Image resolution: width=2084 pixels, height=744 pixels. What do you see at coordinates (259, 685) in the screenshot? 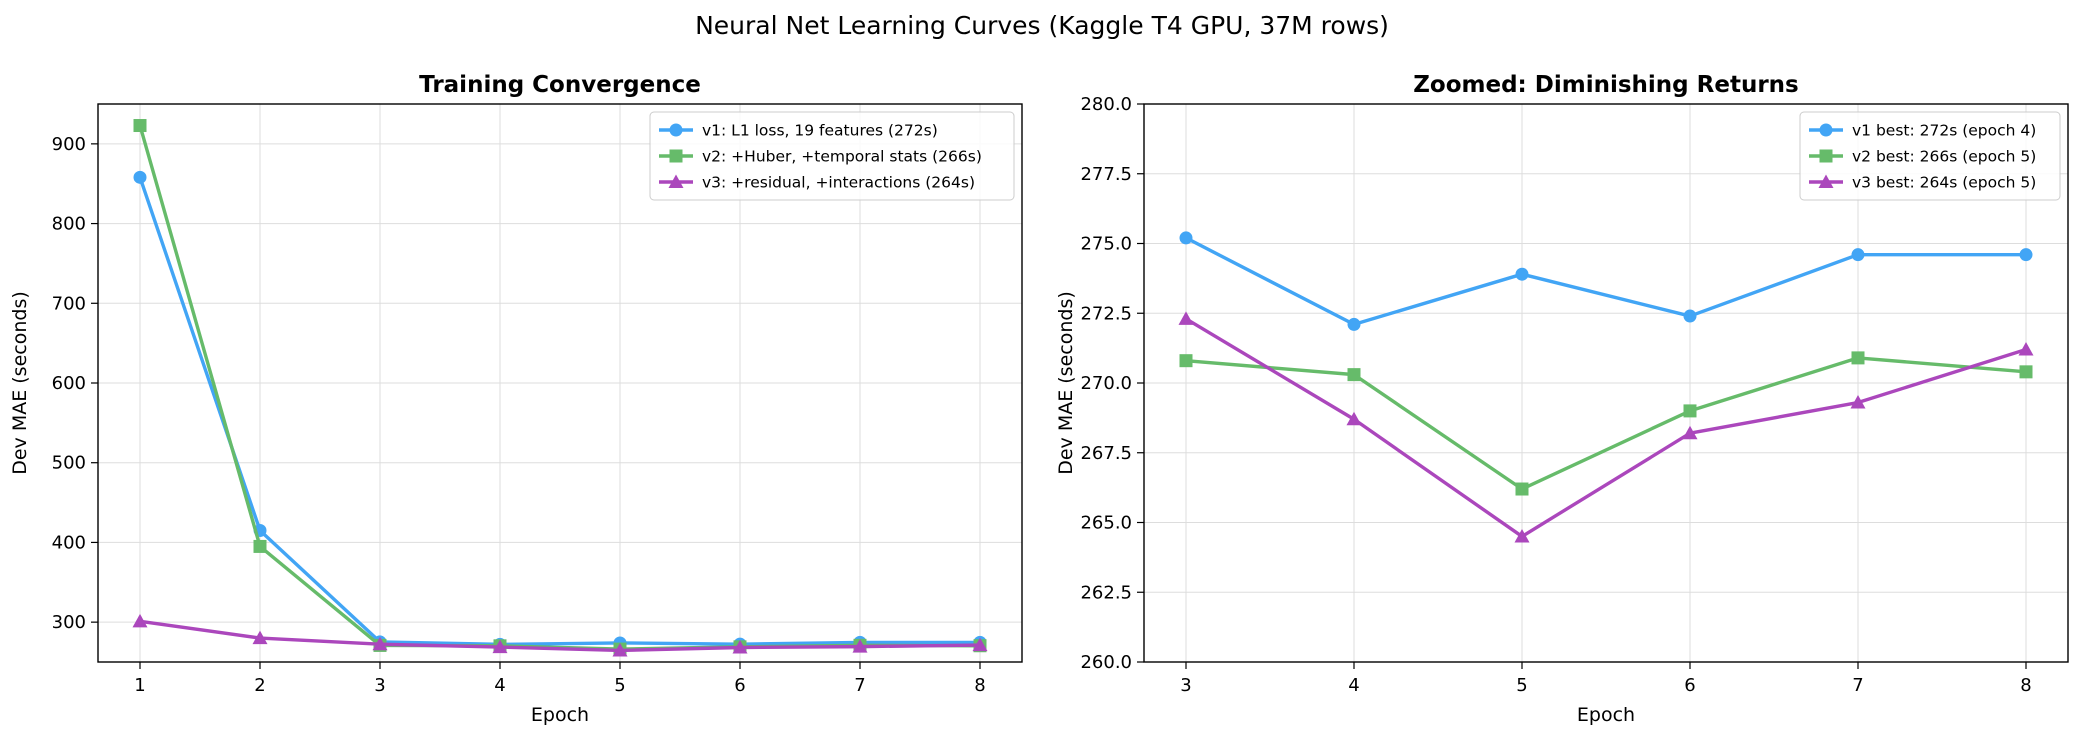
I see `x-tick-label: 2` at bounding box center [259, 685].